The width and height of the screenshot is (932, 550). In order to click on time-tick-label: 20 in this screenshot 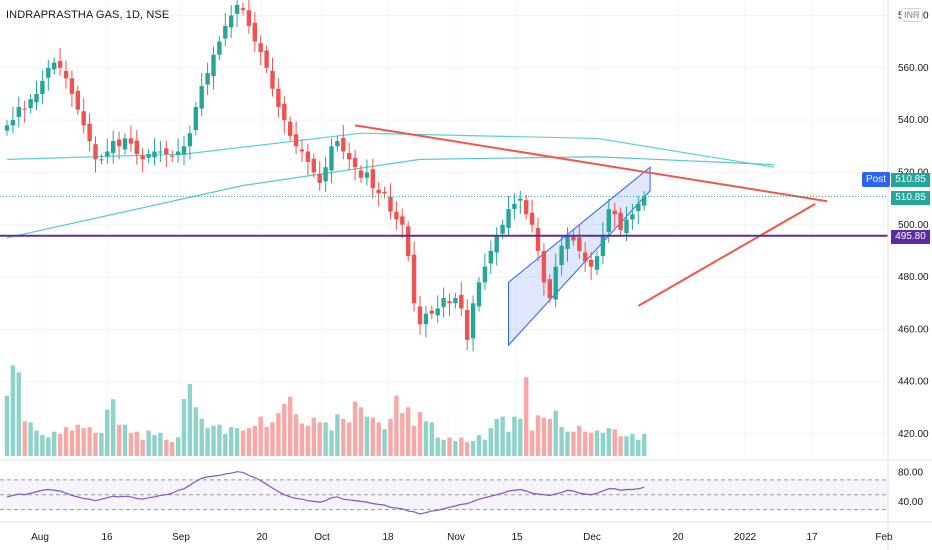, I will do `click(262, 537)`.